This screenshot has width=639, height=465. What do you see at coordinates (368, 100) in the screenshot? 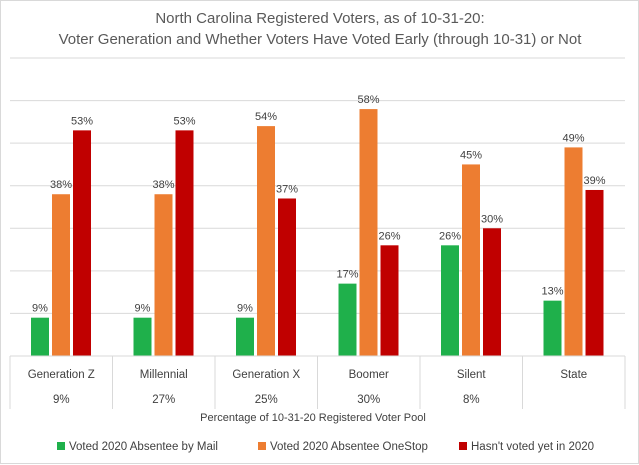
I see `data-label: 58%` at bounding box center [368, 100].